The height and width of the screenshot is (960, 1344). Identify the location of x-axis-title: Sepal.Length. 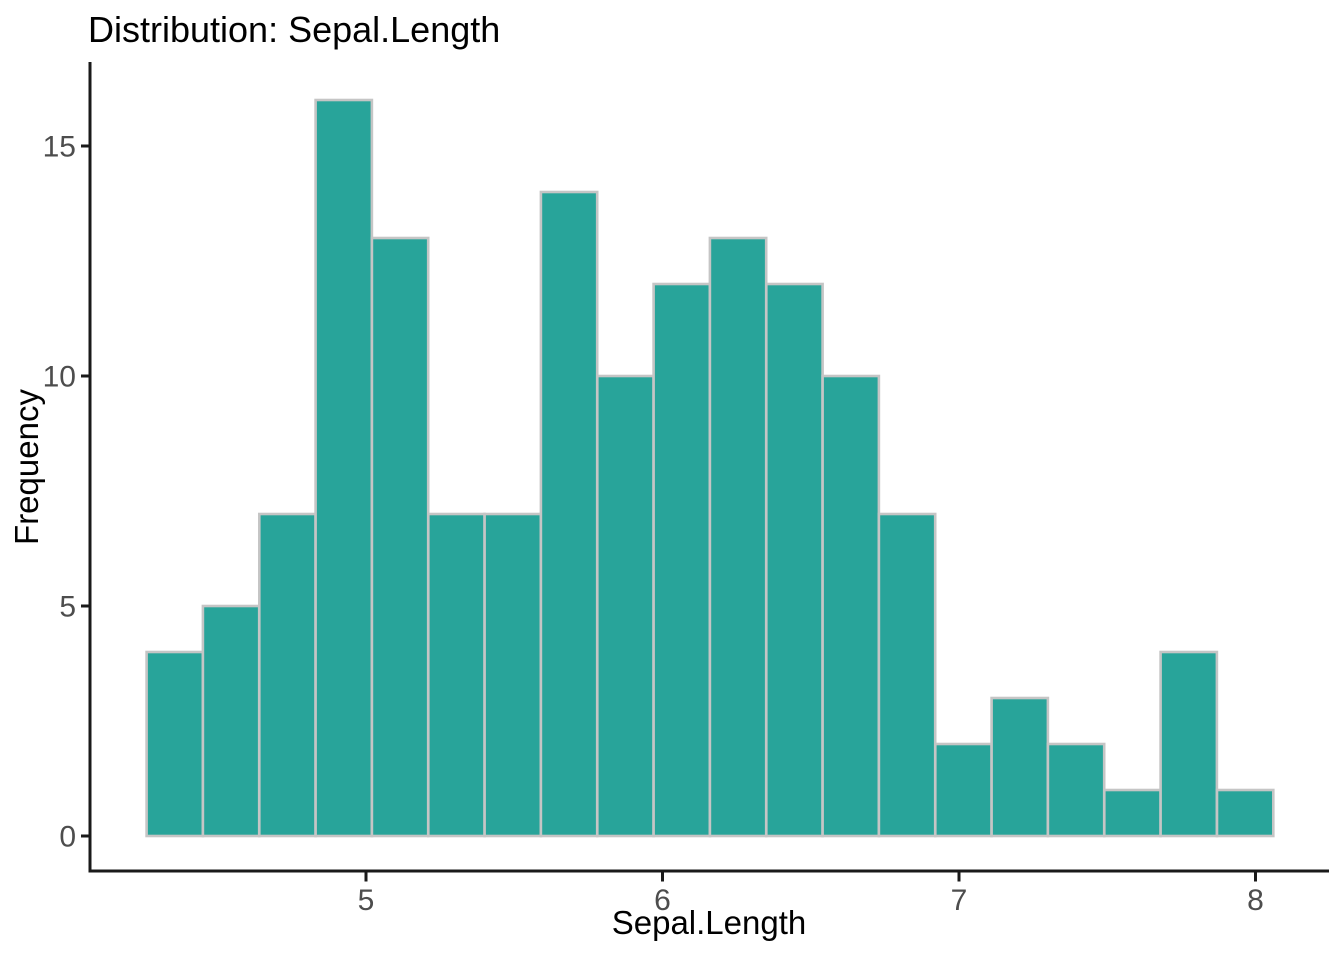
(709, 922).